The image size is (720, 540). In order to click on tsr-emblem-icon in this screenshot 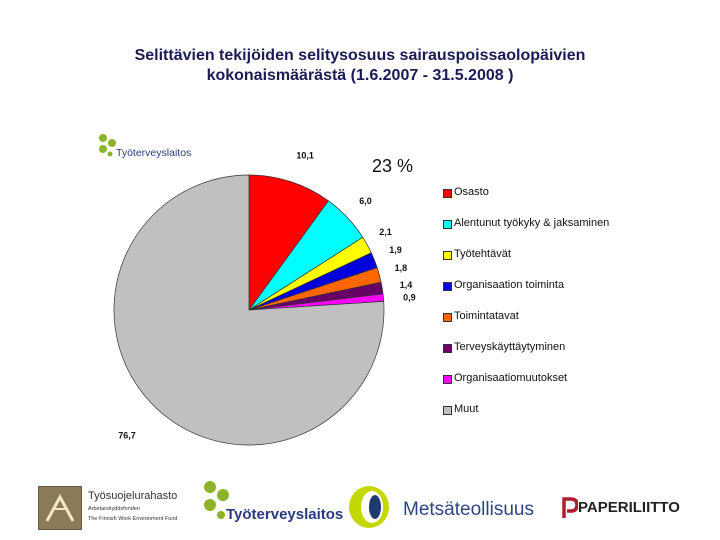, I will do `click(60, 508)`.